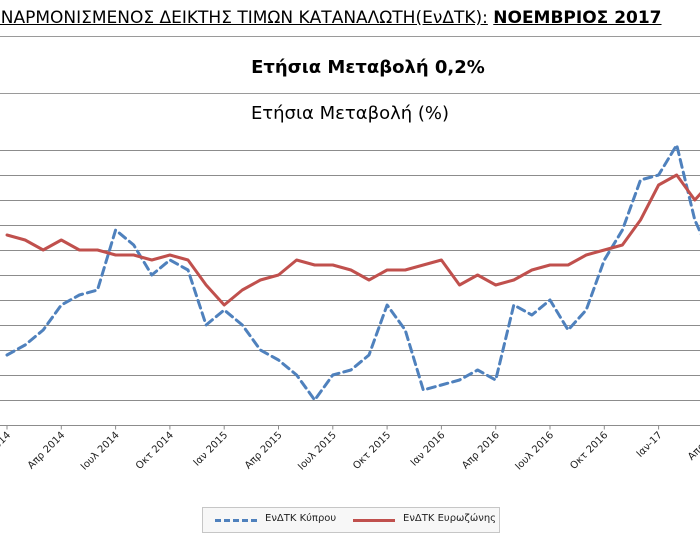 The height and width of the screenshot is (550, 700). Describe the element at coordinates (100, 451) in the screenshot. I see `x-tick-label-2: Ιουλ 2014` at that location.